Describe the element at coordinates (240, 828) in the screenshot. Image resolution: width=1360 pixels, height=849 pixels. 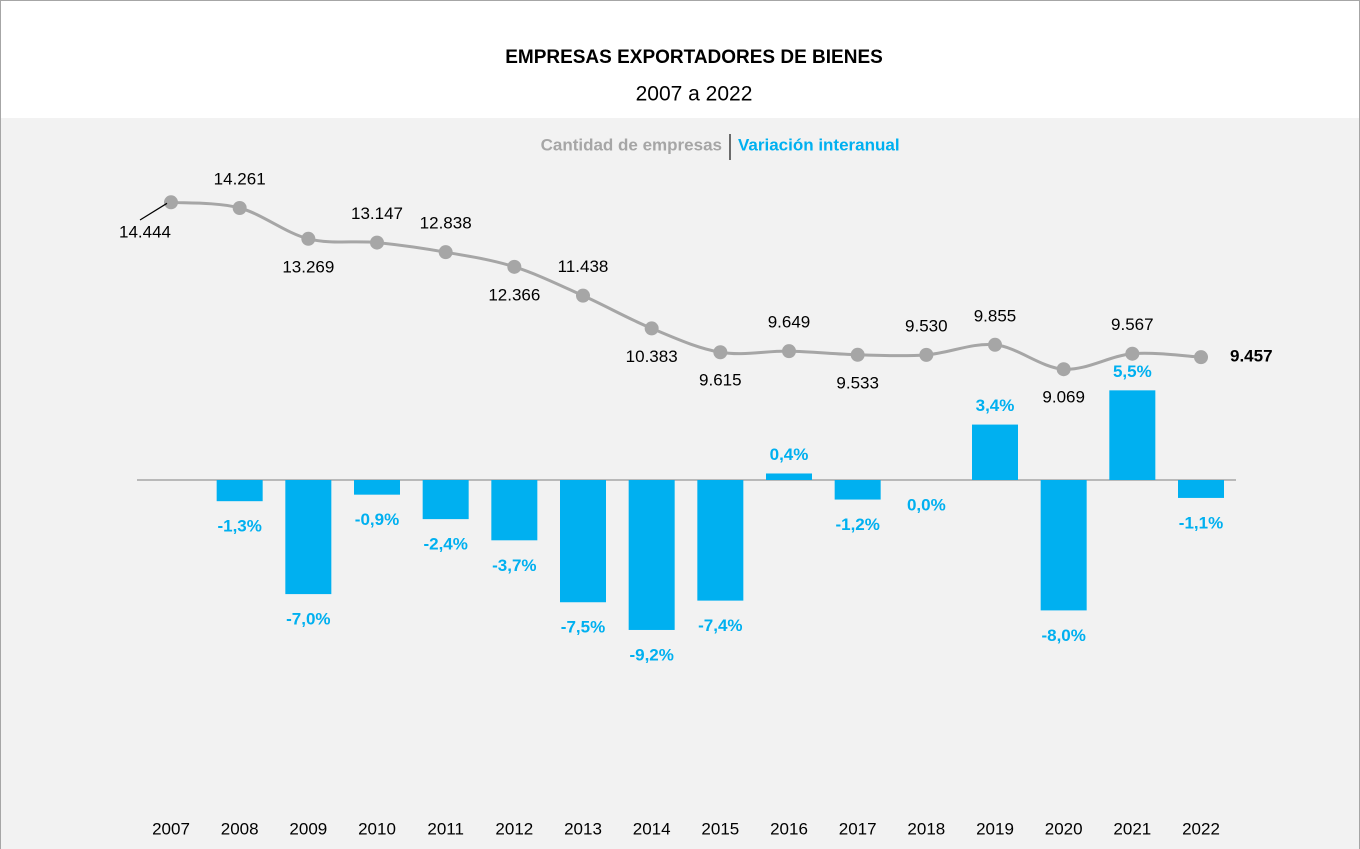
I see `x-tick-label: 2008` at that location.